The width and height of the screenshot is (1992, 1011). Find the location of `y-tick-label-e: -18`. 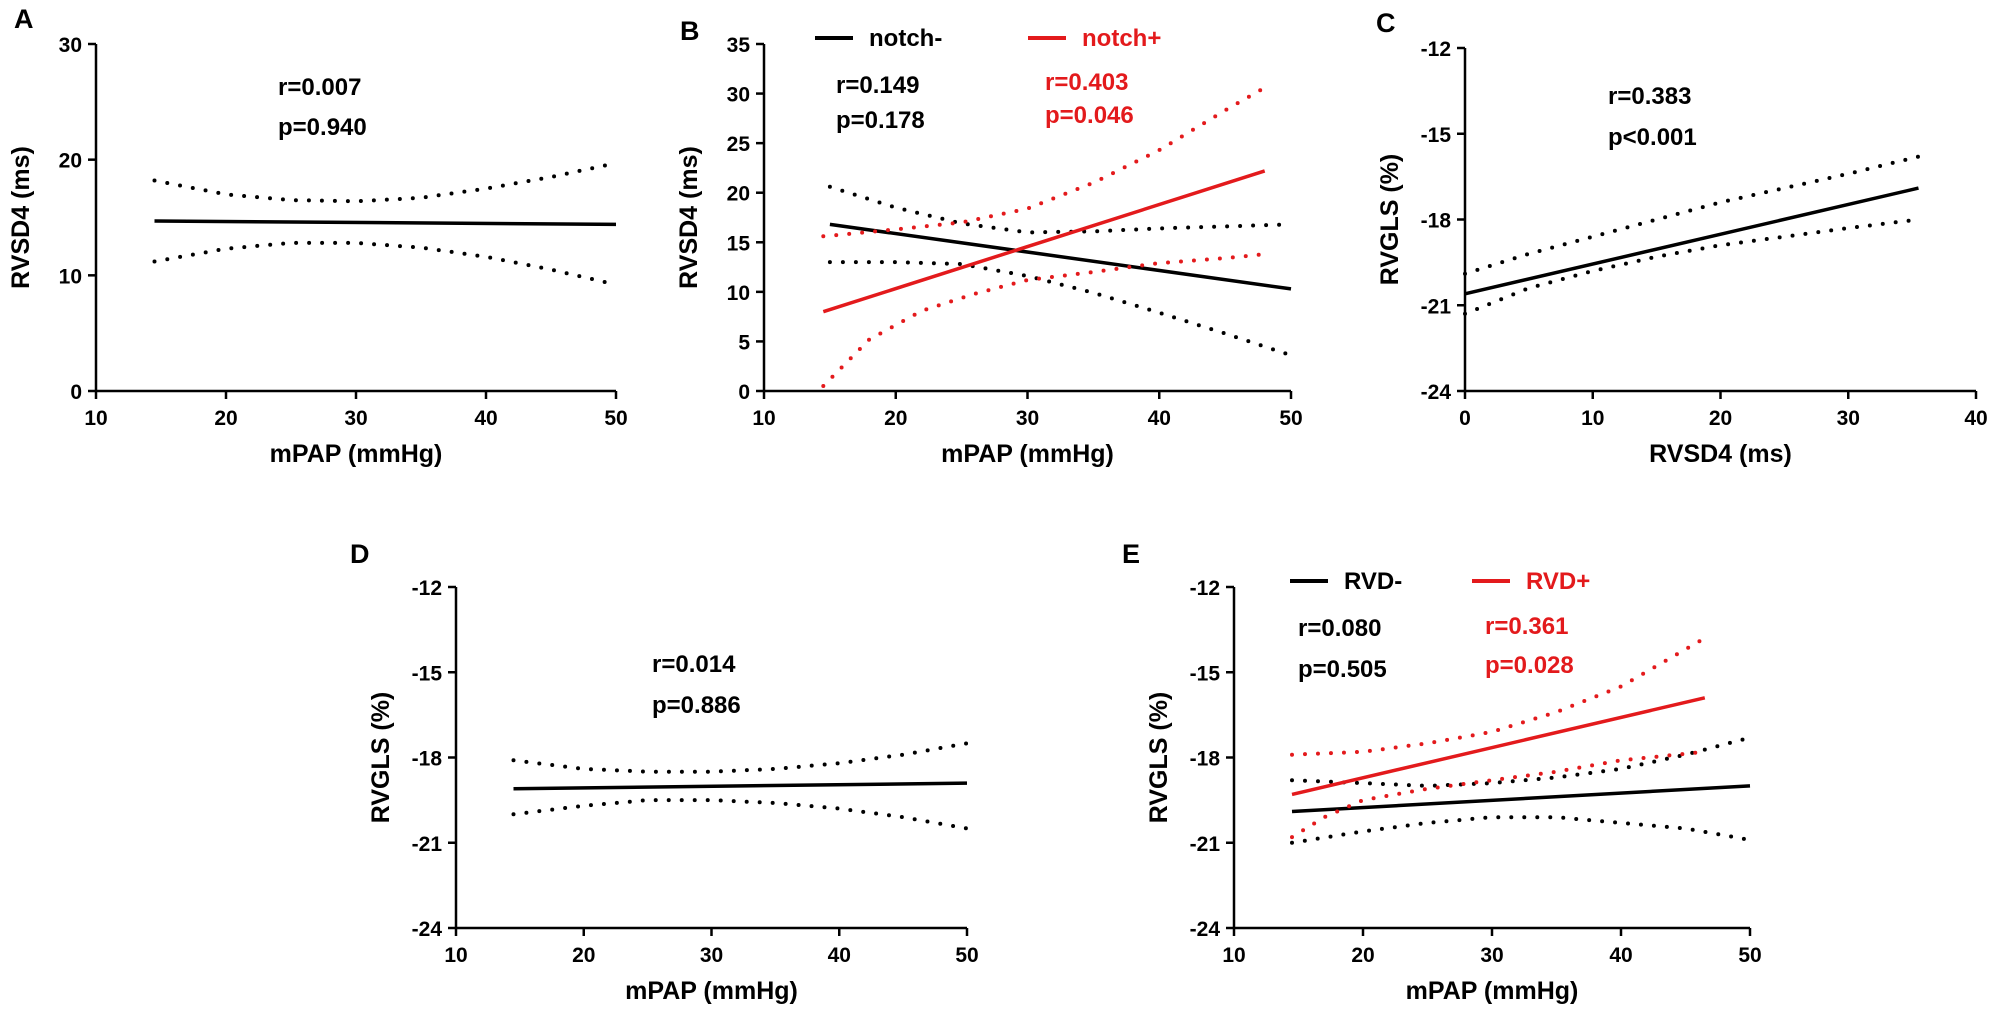

y-tick-label-e: -18 is located at coordinates (1205, 759).